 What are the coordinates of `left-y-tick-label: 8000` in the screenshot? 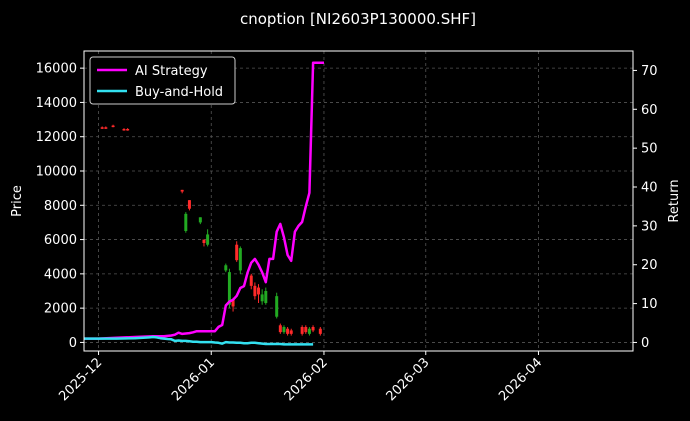 It's located at (60, 206).